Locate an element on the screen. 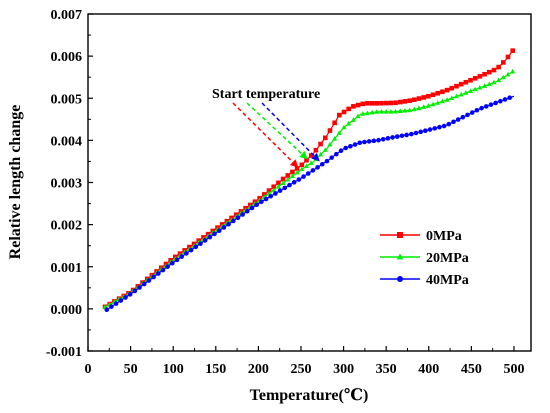 The image size is (550, 413). x-tick-label: 400 is located at coordinates (428, 369).